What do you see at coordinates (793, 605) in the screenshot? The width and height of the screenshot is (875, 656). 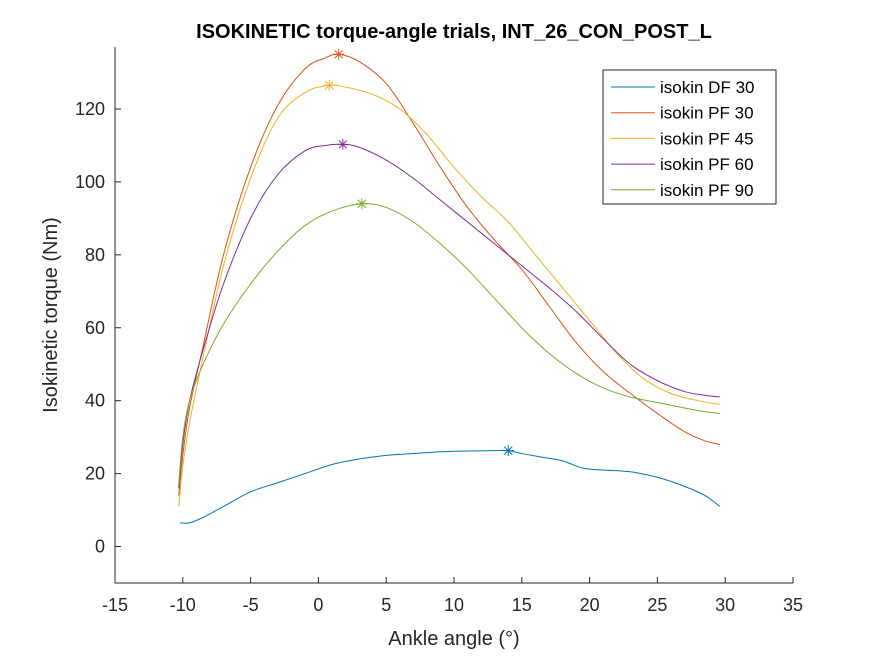 I see `x-tick-label: 35` at bounding box center [793, 605].